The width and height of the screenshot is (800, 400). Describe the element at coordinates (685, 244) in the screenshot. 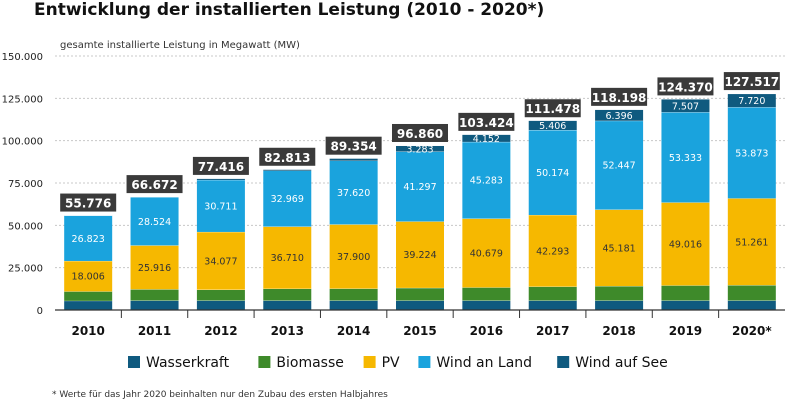

I see `data-label: 49.016` at that location.